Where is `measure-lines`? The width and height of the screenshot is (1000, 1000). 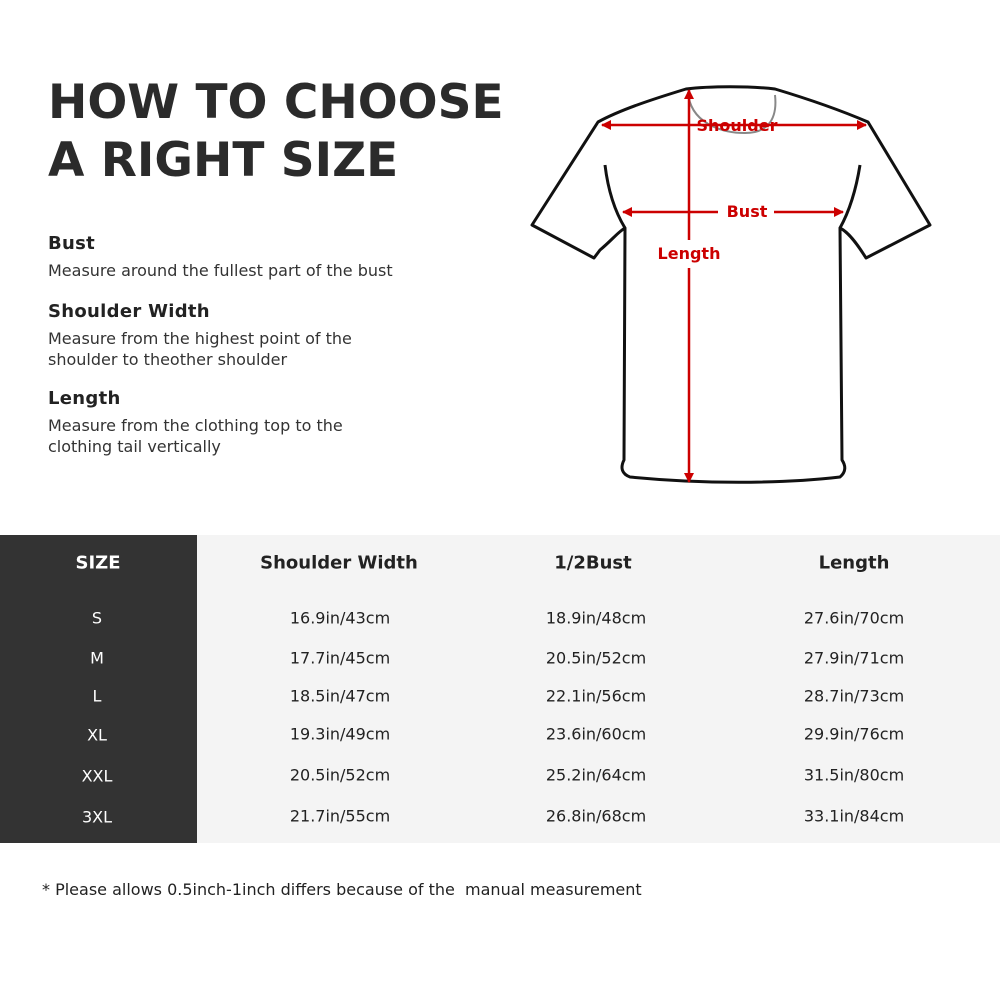
measure-lines is located at coordinates (734, 286).